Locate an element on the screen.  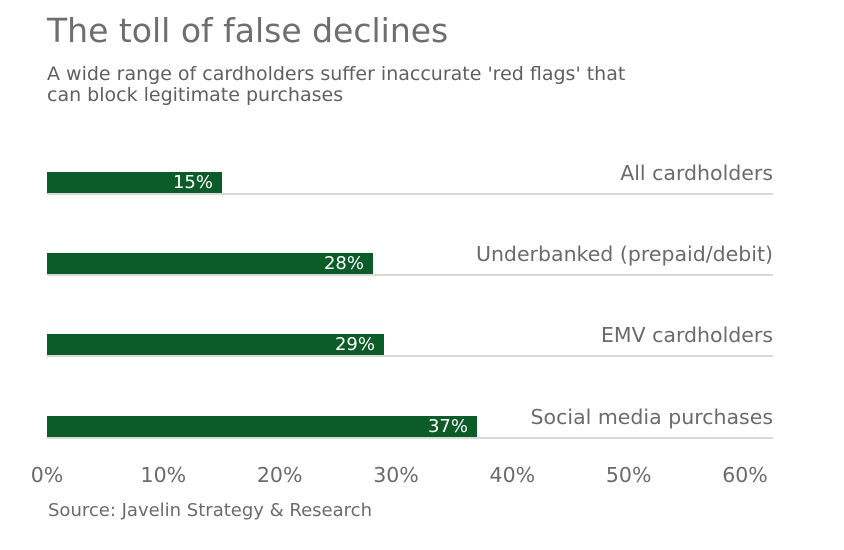
bar: 15% is located at coordinates (134, 182).